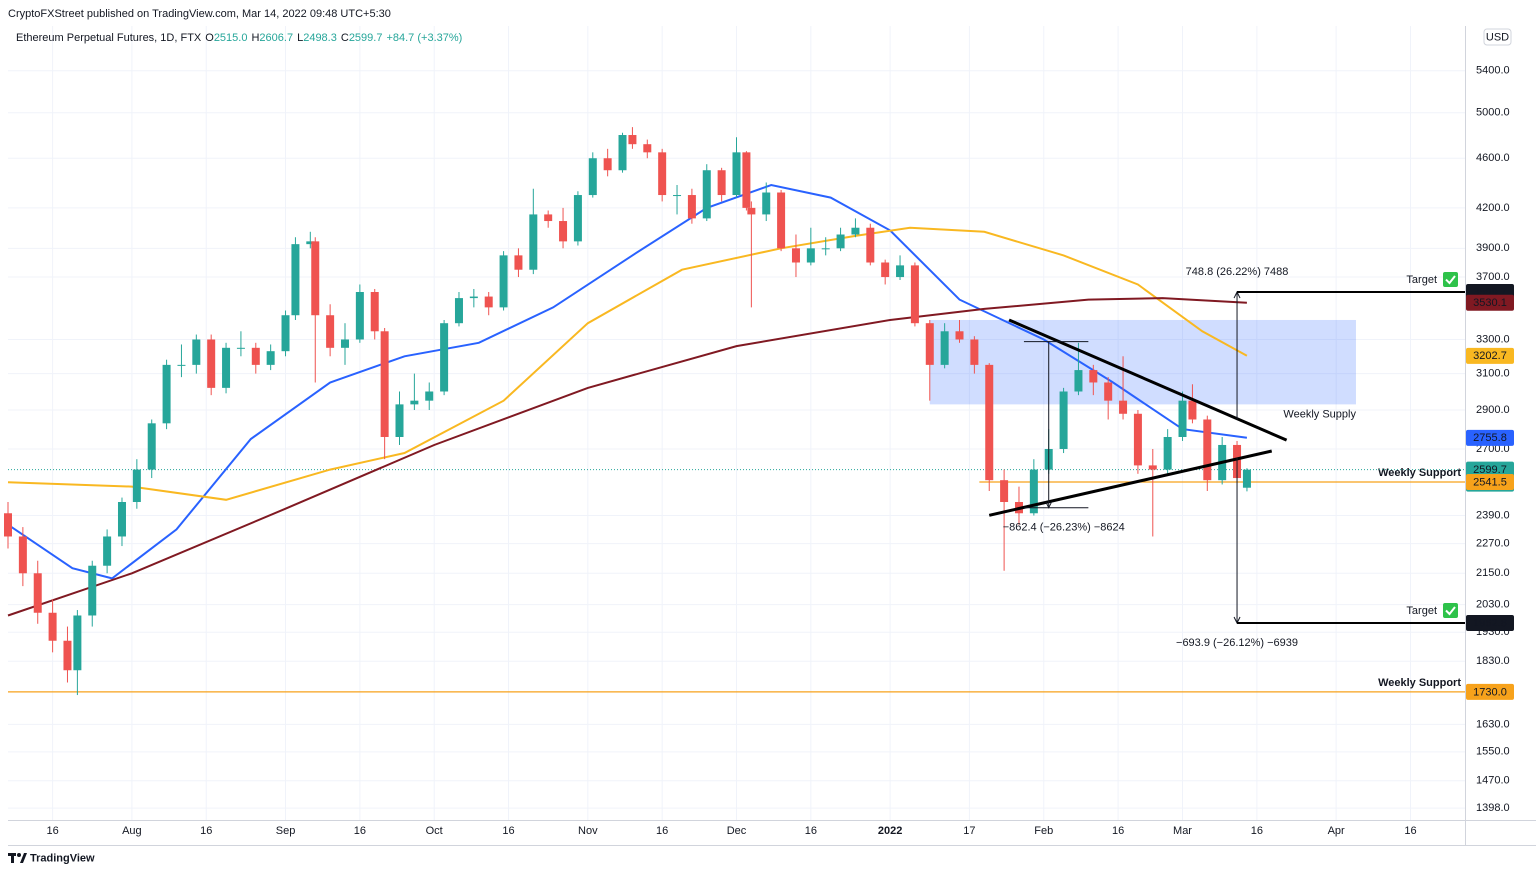 The width and height of the screenshot is (1536, 874). I want to click on y-tick-label: 5400.0, so click(1493, 71).